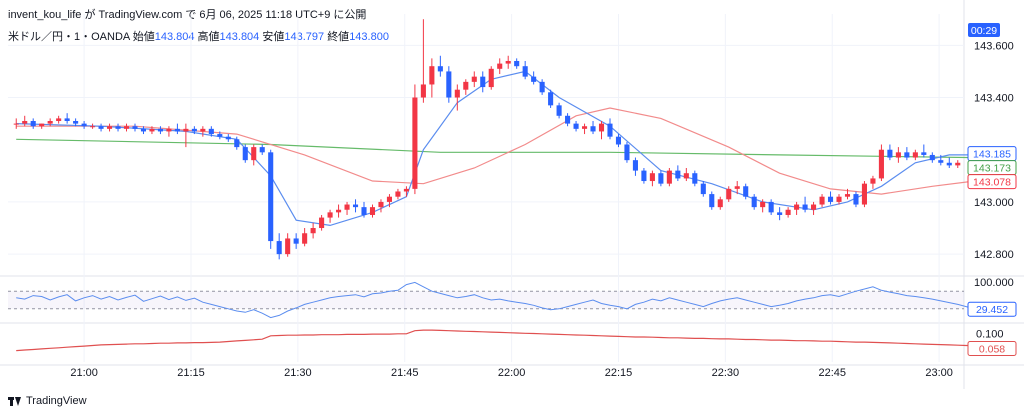  Describe the element at coordinates (984, 31) in the screenshot. I see `countdown-label: 00:29` at that location.